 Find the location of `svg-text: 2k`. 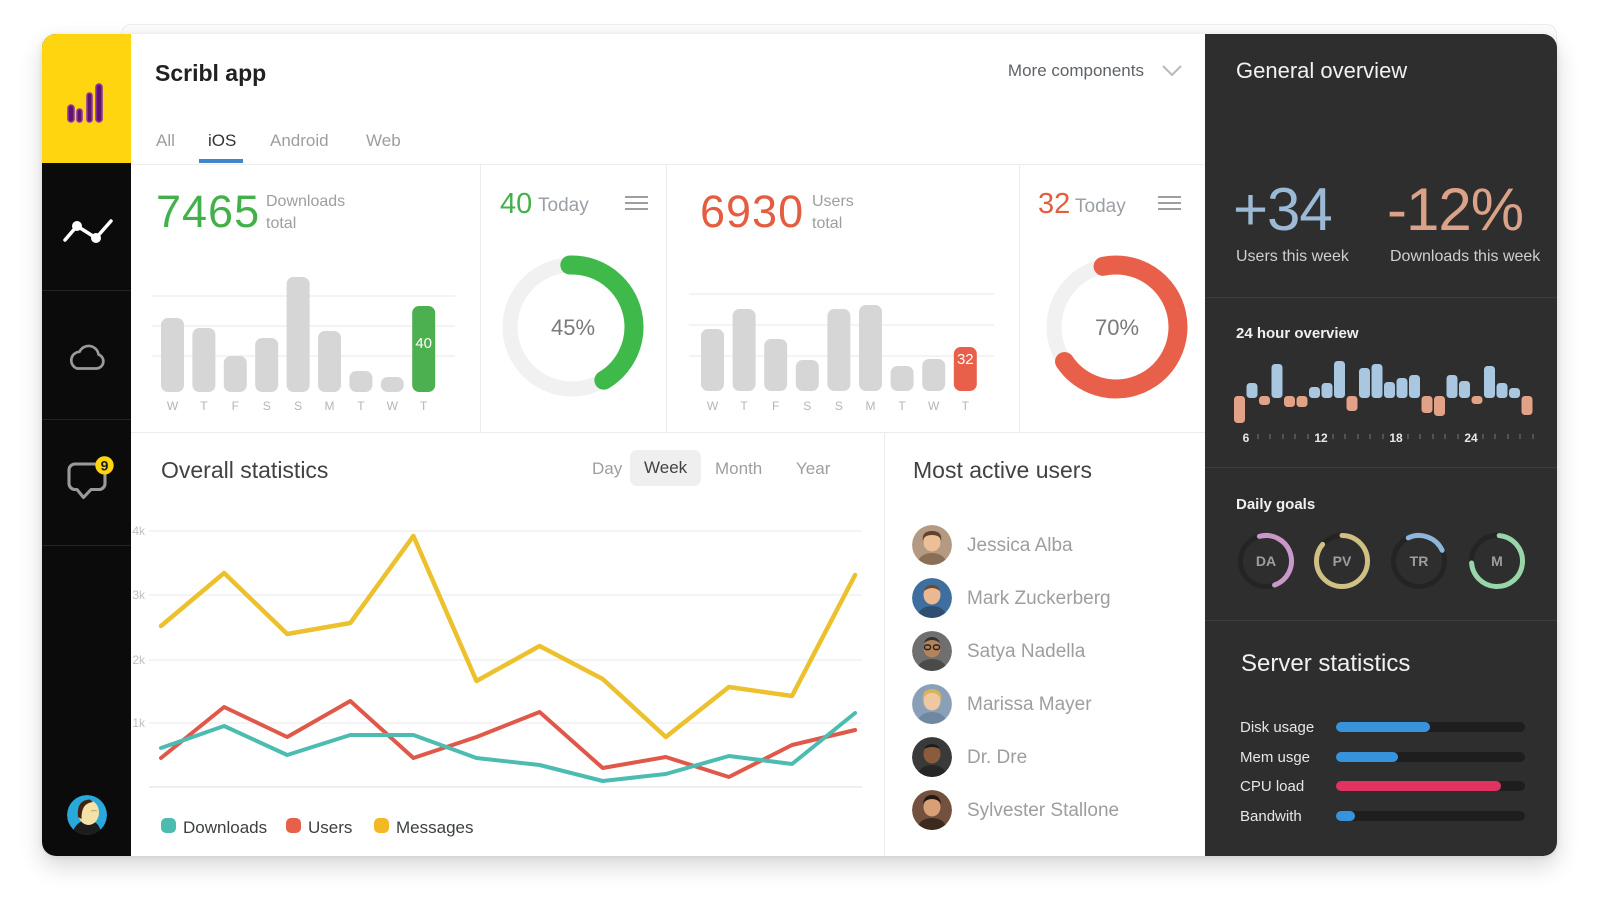

svg-text: 2k is located at coordinates (139, 660).